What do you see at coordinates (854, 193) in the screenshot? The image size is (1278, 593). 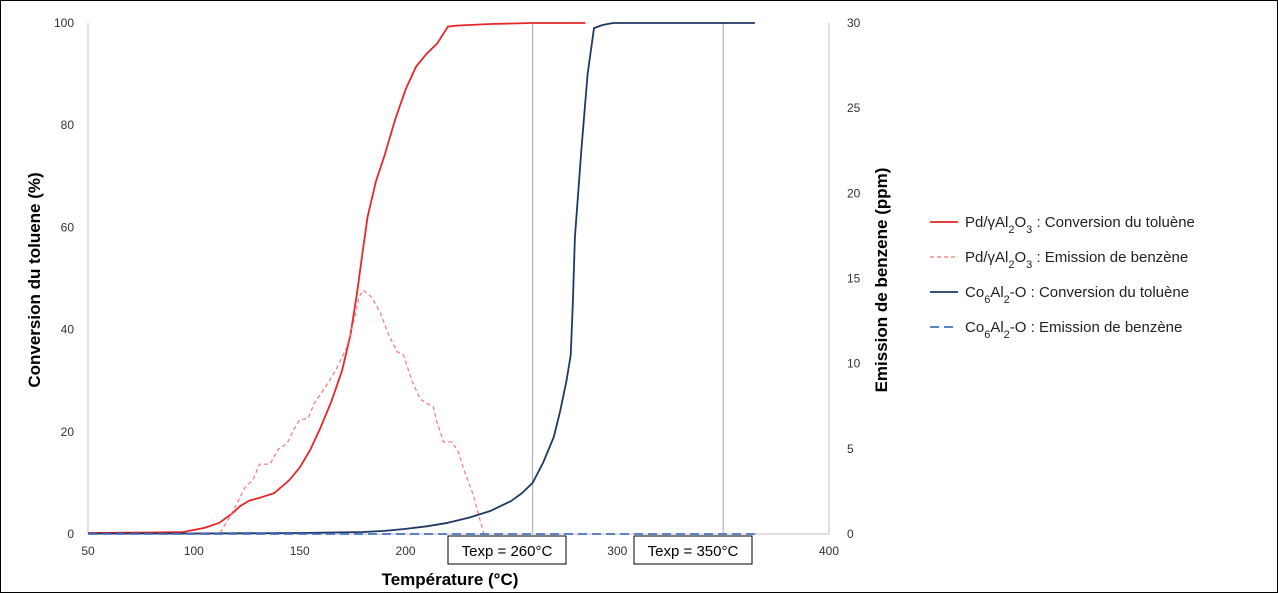 I see `y-right-tick-label: 20` at bounding box center [854, 193].